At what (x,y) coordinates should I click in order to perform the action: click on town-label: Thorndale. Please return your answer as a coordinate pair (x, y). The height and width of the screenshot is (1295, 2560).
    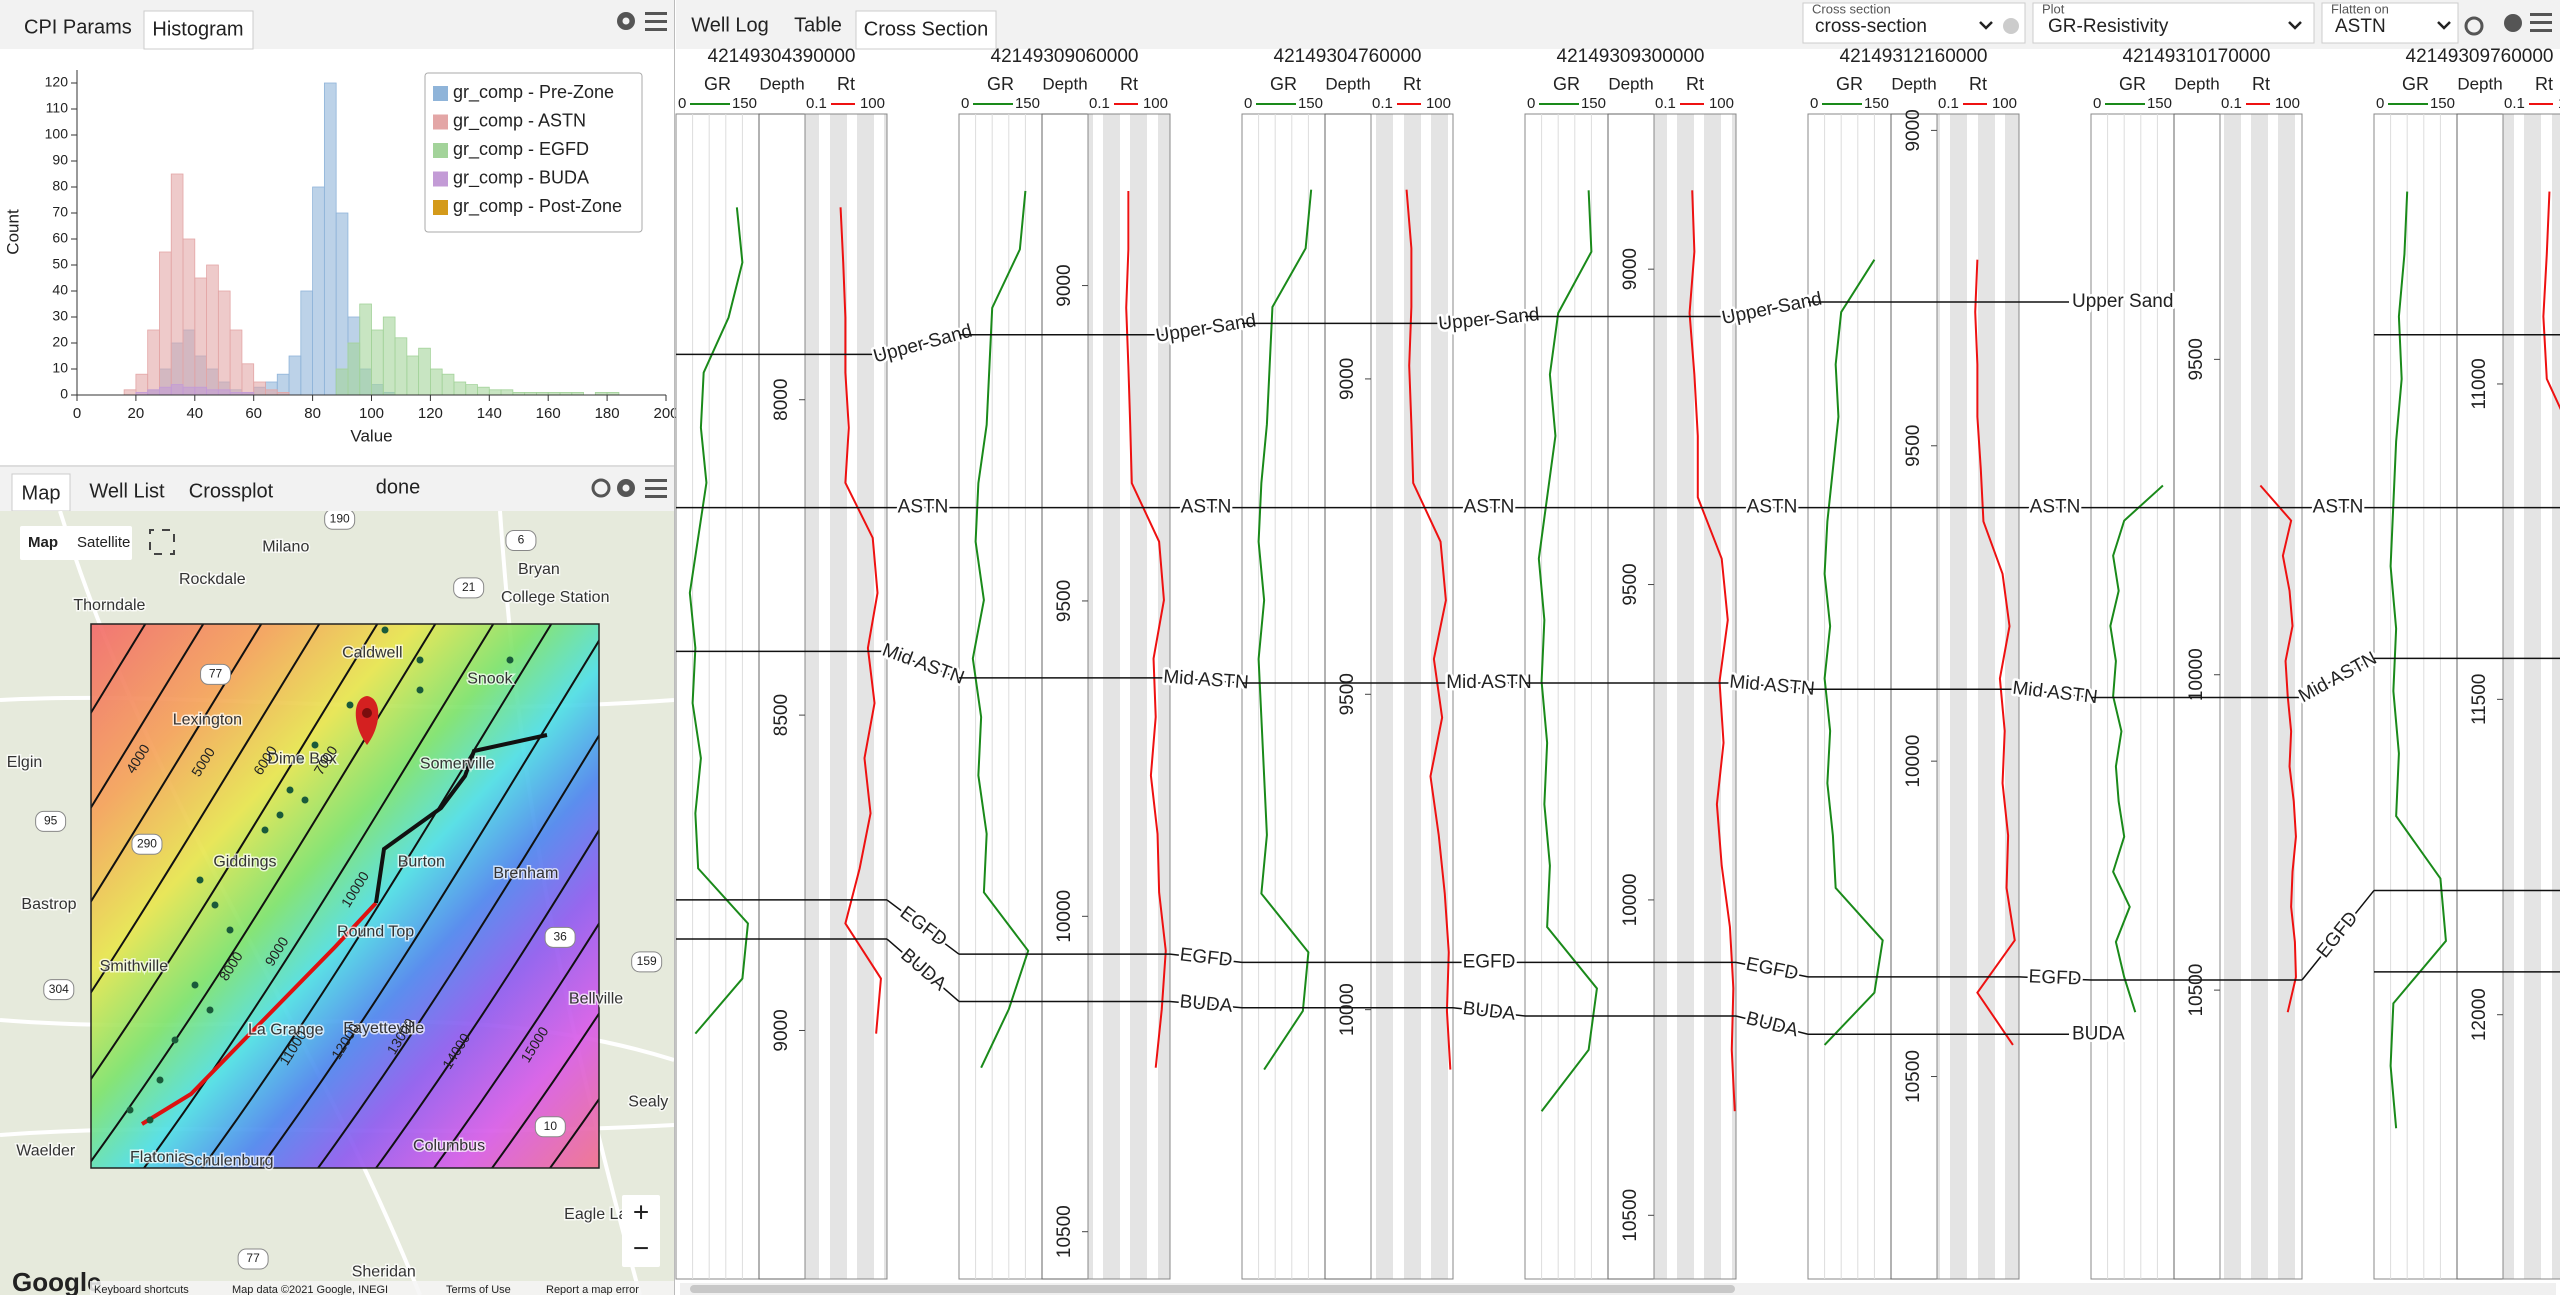
    Looking at the image, I should click on (109, 605).